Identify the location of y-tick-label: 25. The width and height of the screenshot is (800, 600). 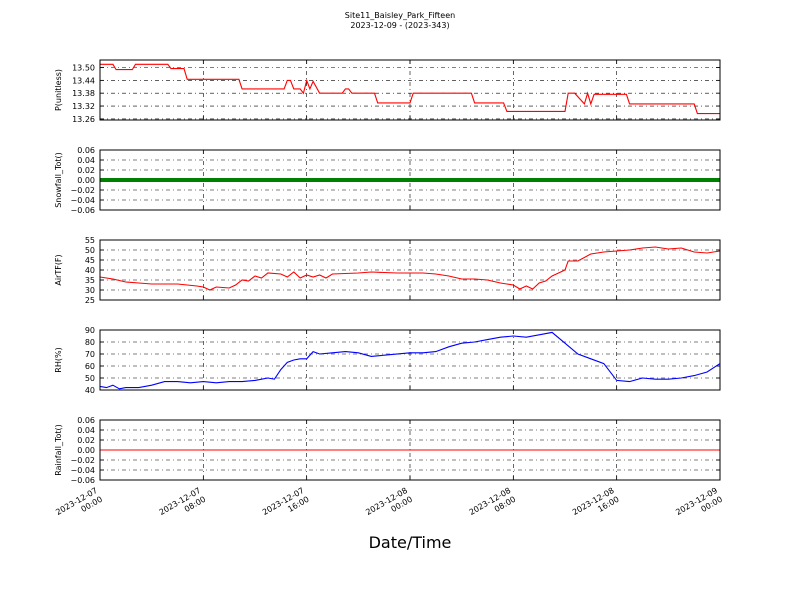
(90, 300).